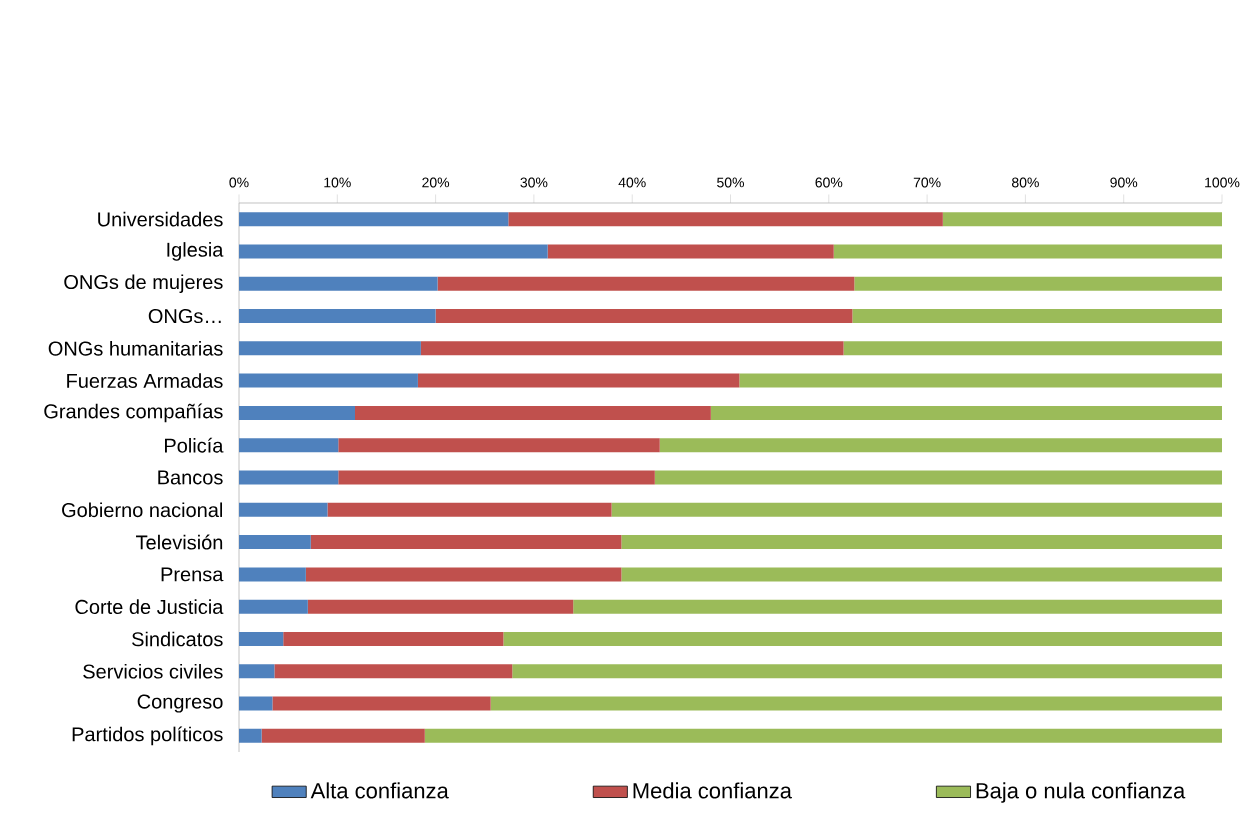 This screenshot has height=836, width=1252. What do you see at coordinates (153, 671) in the screenshot?
I see `y-tick-label: Servicios civiles` at bounding box center [153, 671].